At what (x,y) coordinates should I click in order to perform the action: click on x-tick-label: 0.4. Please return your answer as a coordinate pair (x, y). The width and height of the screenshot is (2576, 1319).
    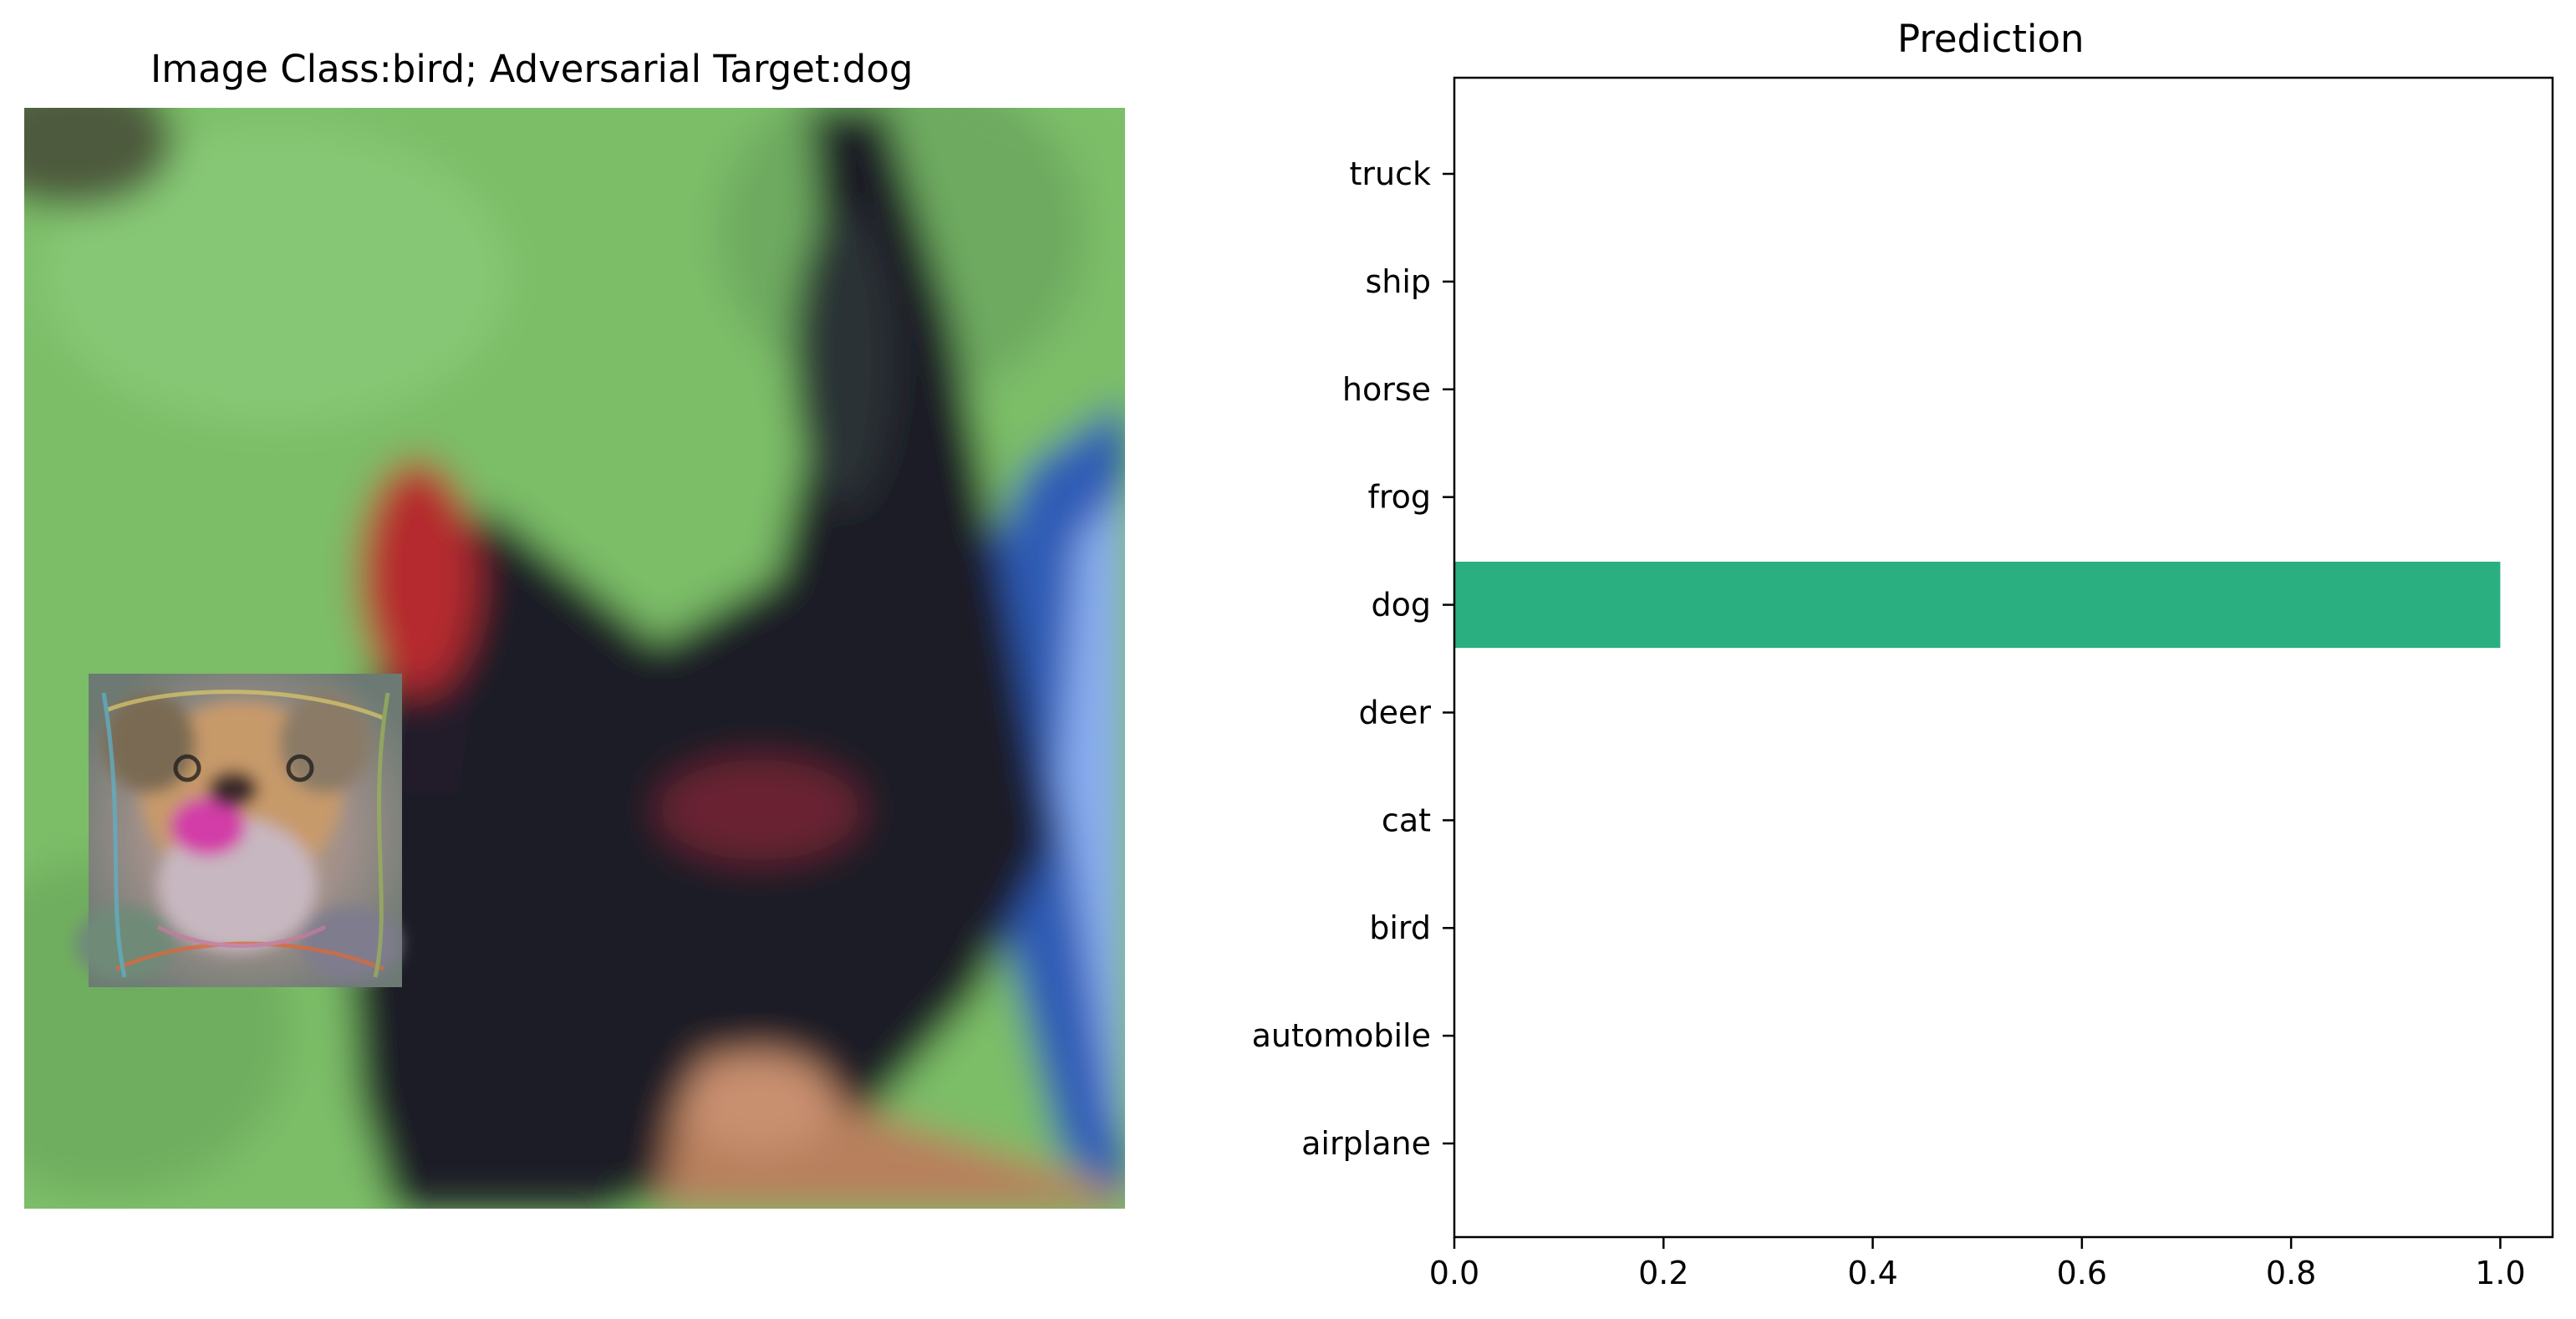
    Looking at the image, I should click on (1872, 1273).